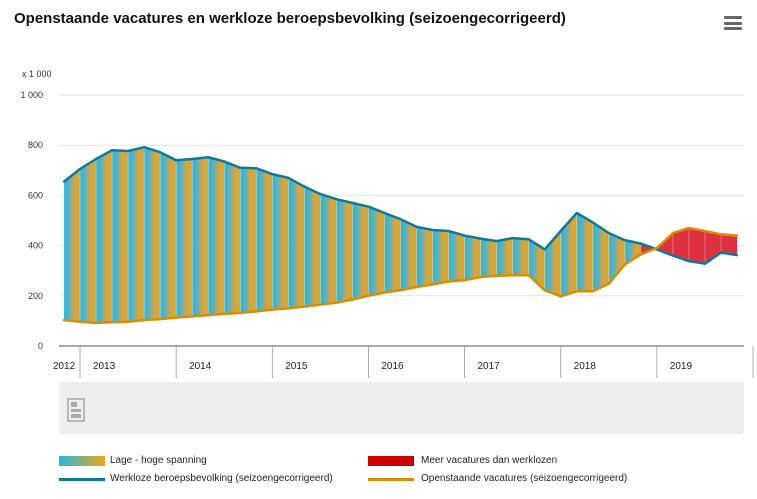 This screenshot has width=757, height=499. What do you see at coordinates (733, 23) in the screenshot?
I see `hamburger-menu-icon` at bounding box center [733, 23].